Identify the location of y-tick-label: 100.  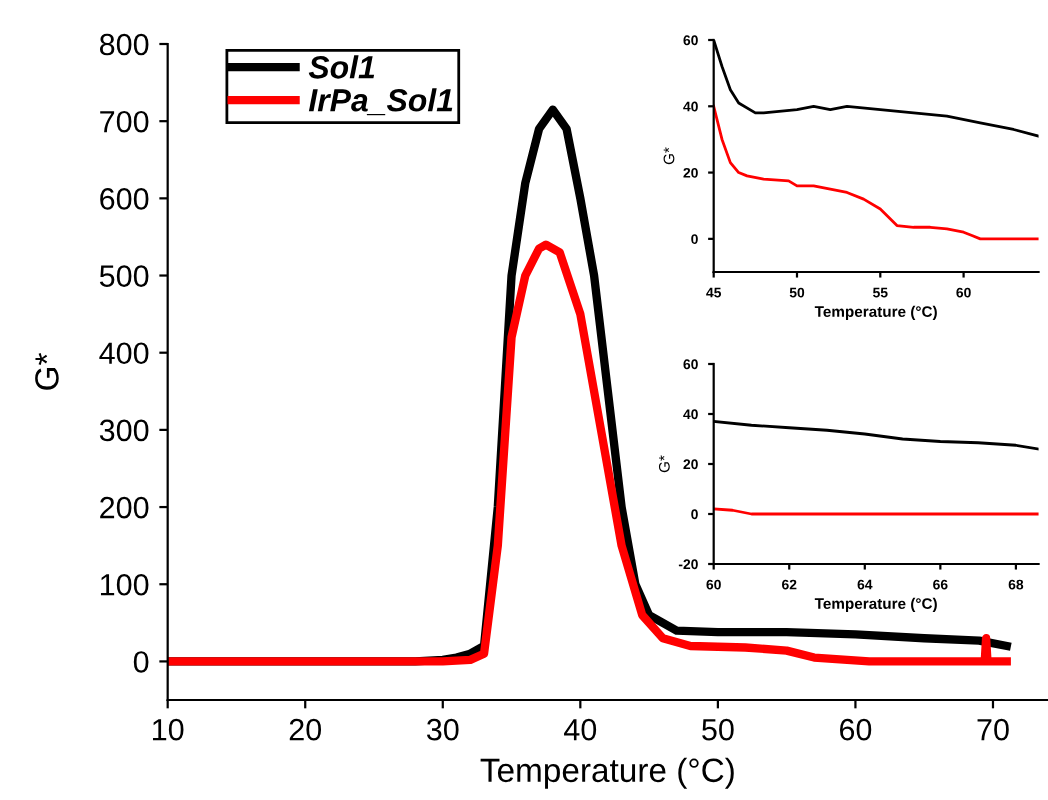
(124, 584).